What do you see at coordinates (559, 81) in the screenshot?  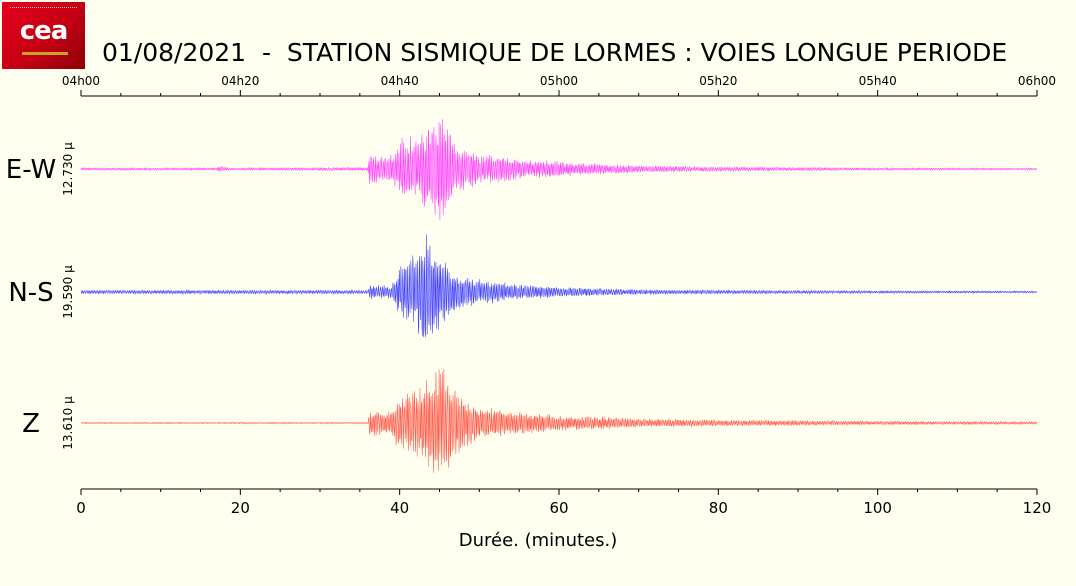 I see `top-tick-label: 05h00` at bounding box center [559, 81].